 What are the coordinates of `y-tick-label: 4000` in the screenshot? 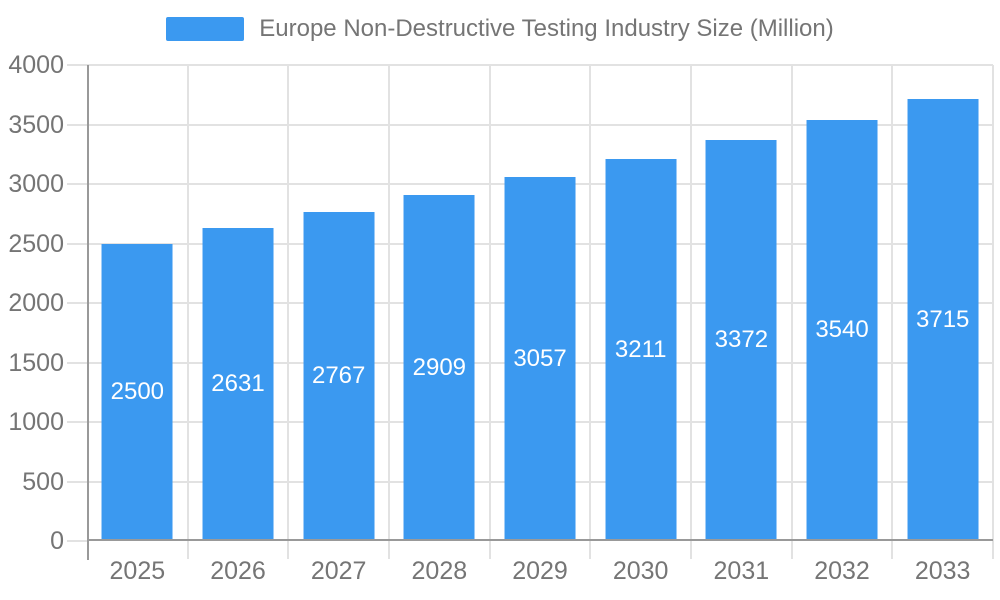 It's located at (36, 65).